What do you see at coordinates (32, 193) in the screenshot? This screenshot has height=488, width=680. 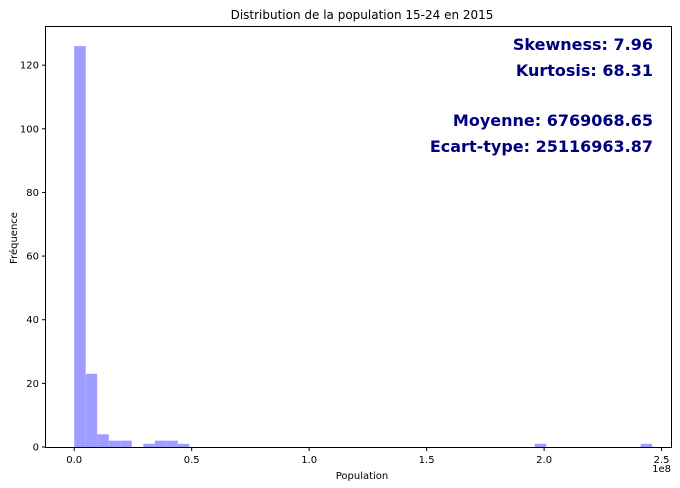 I see `y-tick-label: 80` at bounding box center [32, 193].